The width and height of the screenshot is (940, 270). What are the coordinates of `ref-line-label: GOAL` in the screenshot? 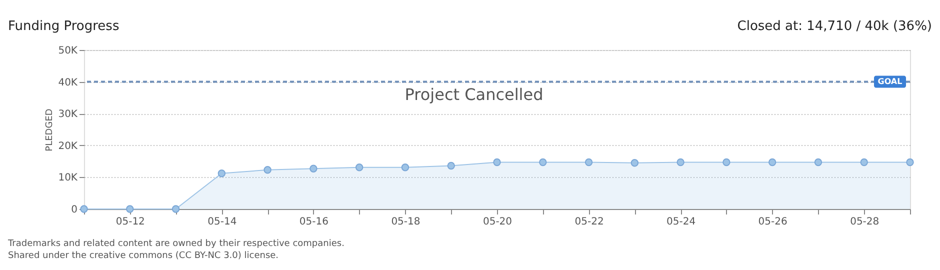 It's located at (890, 81).